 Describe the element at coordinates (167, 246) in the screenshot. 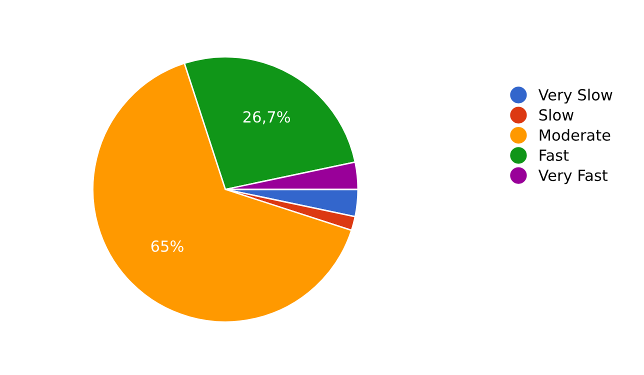

I see `data-label: 65%` at that location.